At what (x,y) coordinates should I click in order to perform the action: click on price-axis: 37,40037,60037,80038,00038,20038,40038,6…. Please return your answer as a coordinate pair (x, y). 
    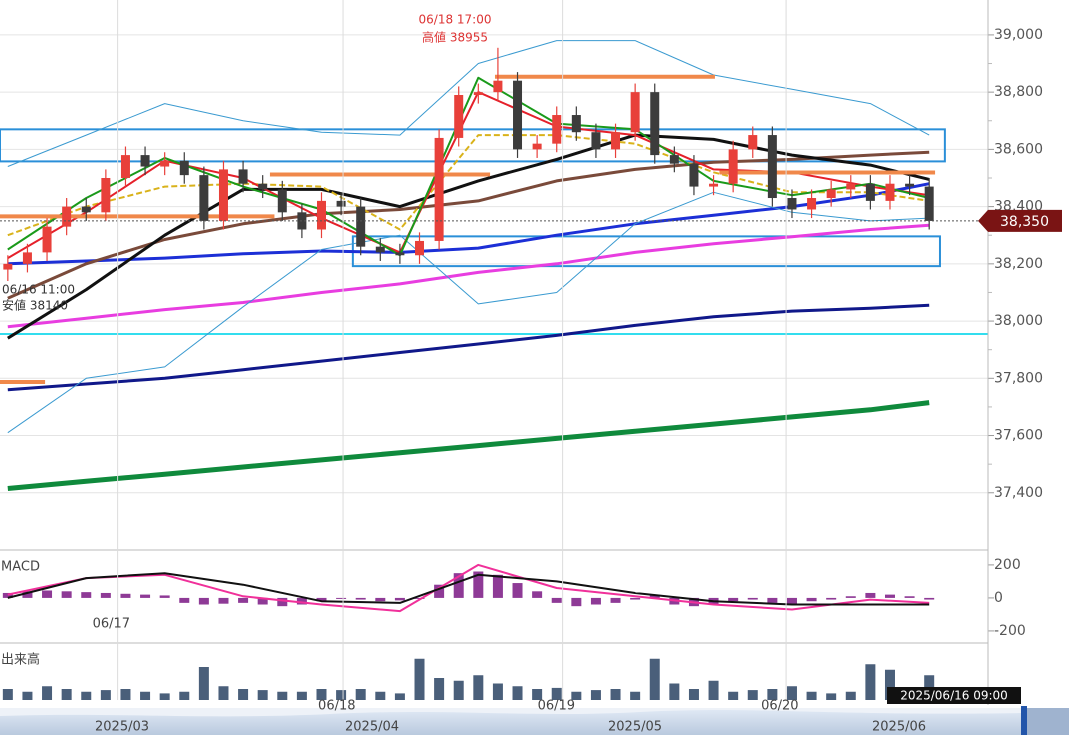
    Looking at the image, I should click on (1015, 264).